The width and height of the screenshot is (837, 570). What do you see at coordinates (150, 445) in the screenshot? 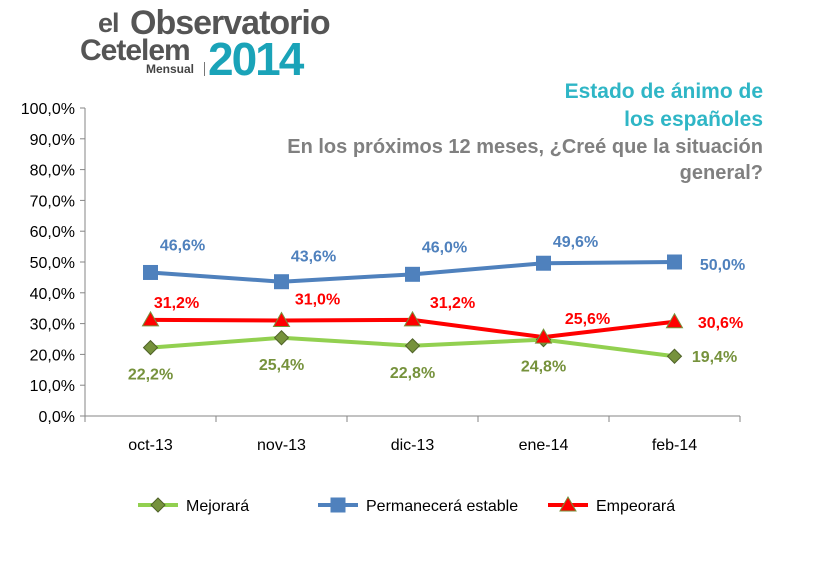
I see `x-tick-label: oct-13` at bounding box center [150, 445].